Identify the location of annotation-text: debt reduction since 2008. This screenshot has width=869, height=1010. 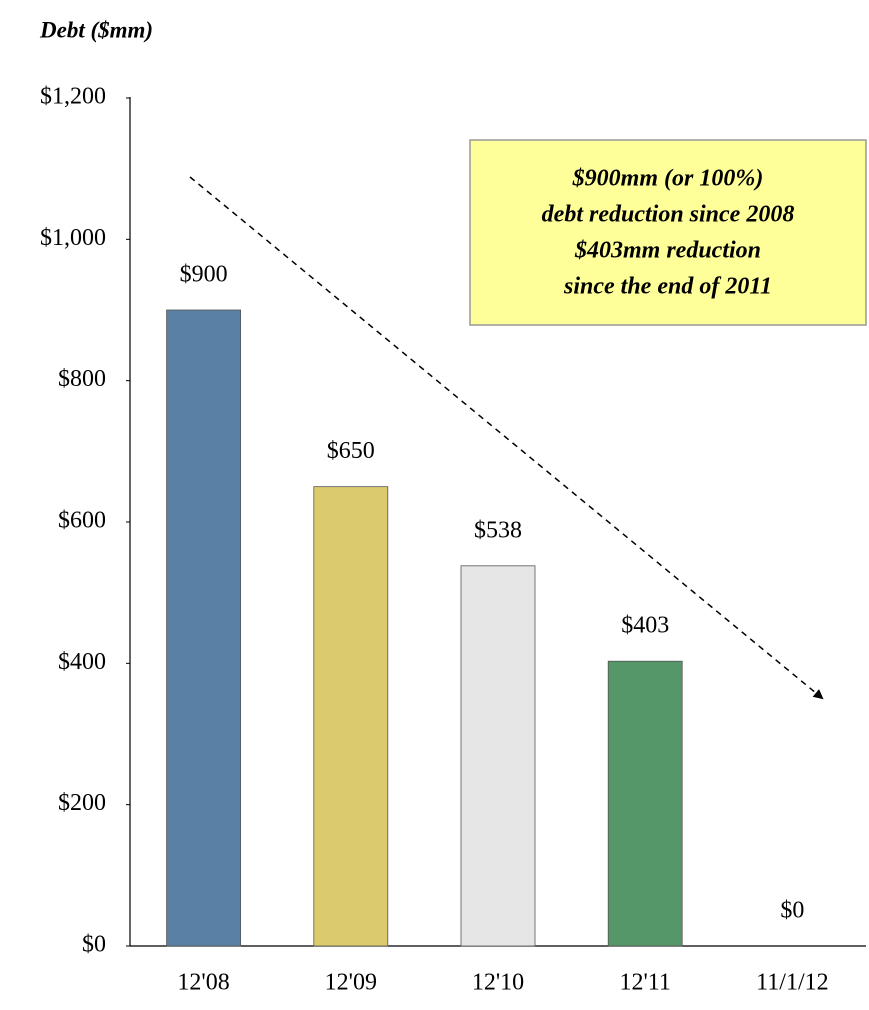
(668, 215).